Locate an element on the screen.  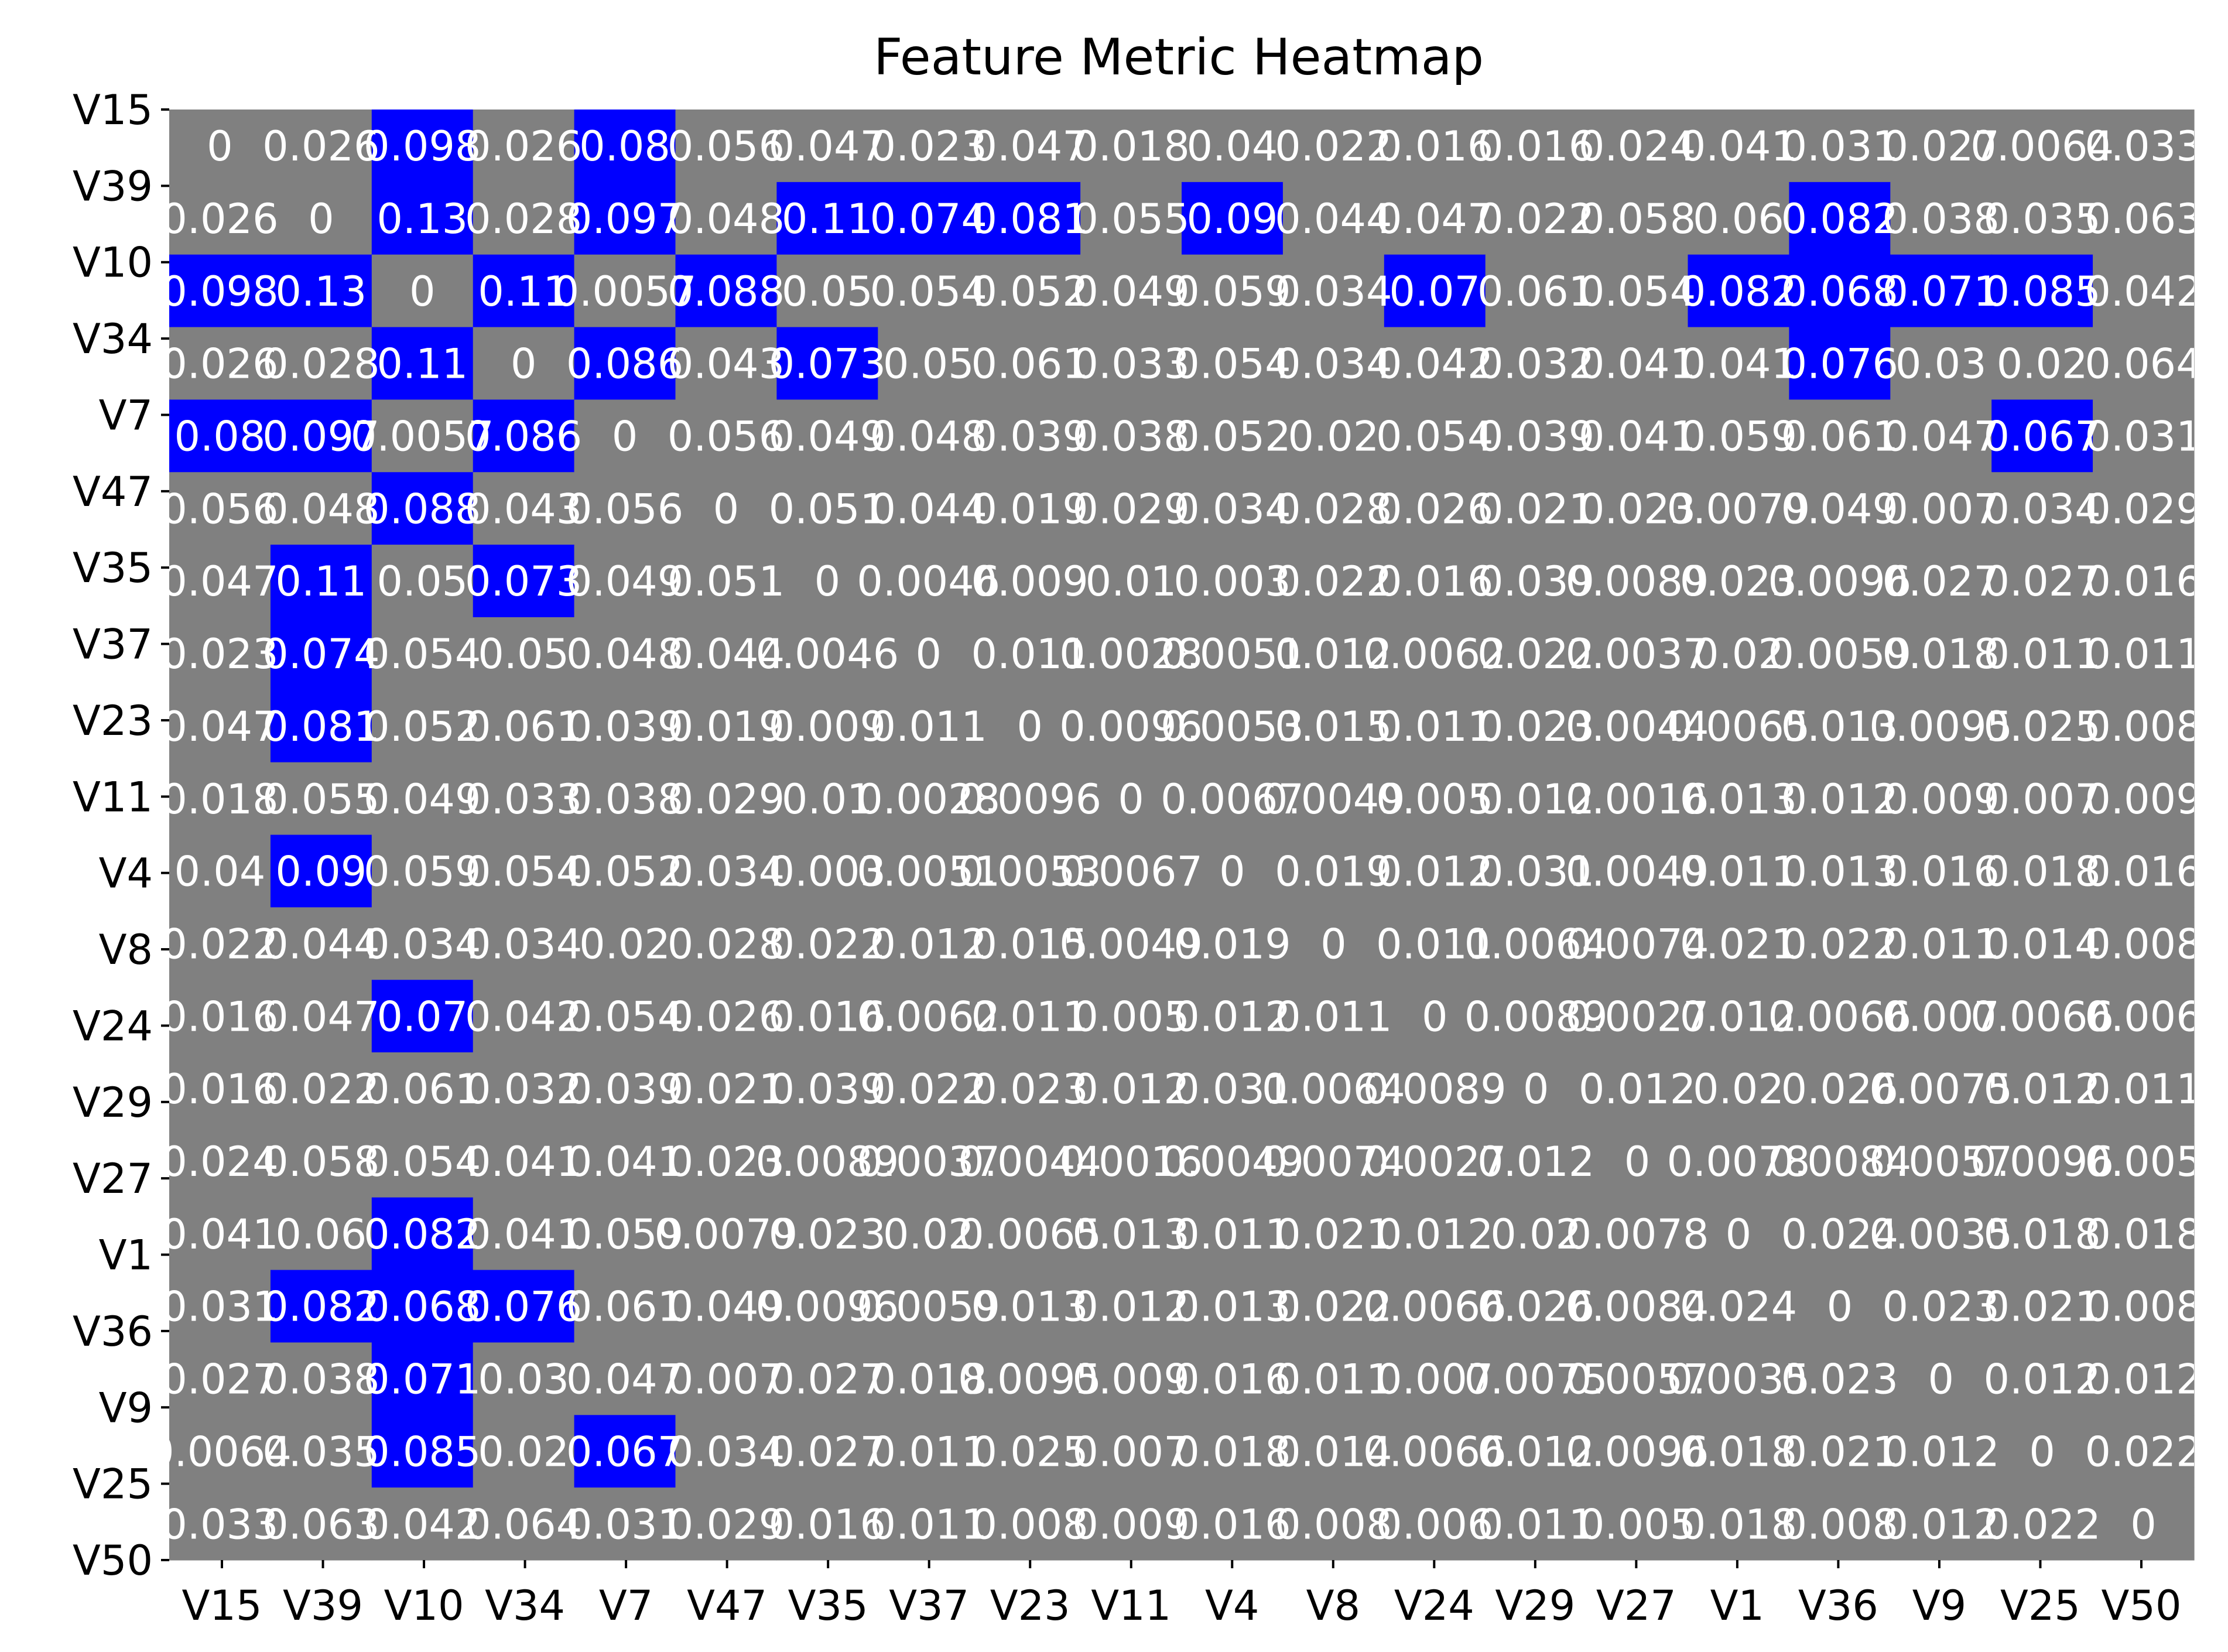
cell-value-label: 0.01 is located at coordinates (828, 799).